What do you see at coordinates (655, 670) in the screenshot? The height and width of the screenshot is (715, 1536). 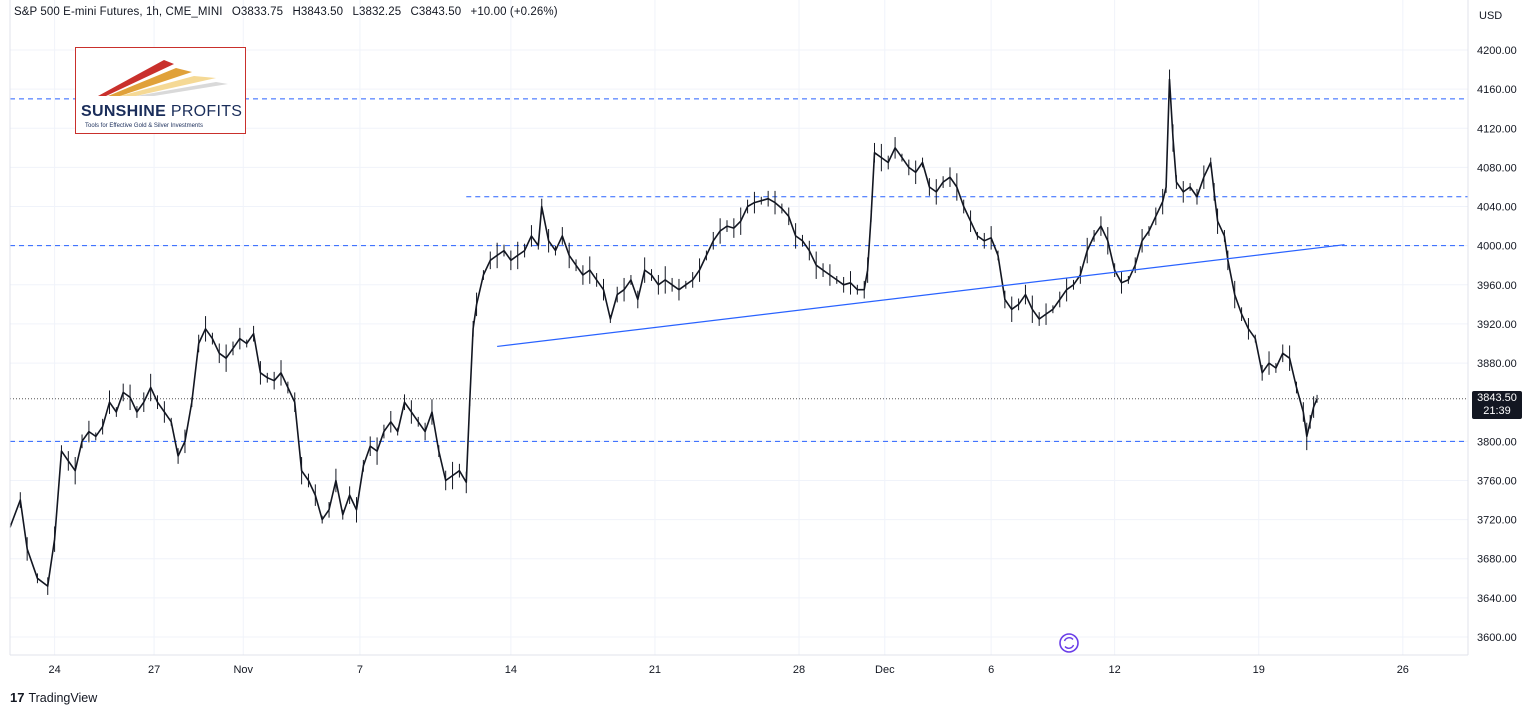 I see `x-tick-label: 21` at bounding box center [655, 670].